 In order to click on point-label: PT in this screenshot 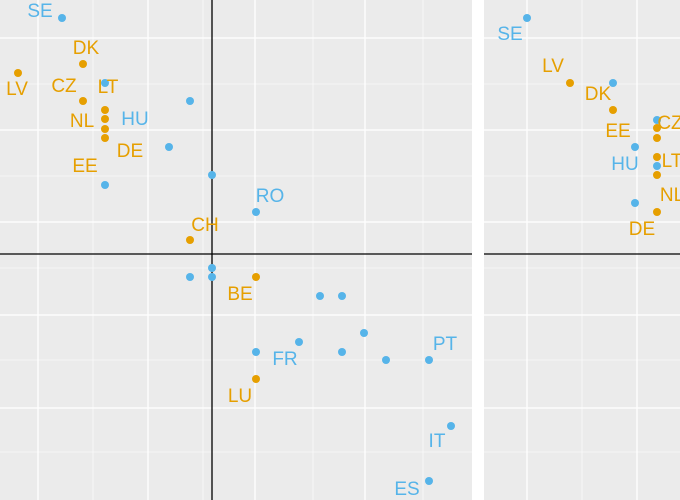, I will do `click(445, 344)`.